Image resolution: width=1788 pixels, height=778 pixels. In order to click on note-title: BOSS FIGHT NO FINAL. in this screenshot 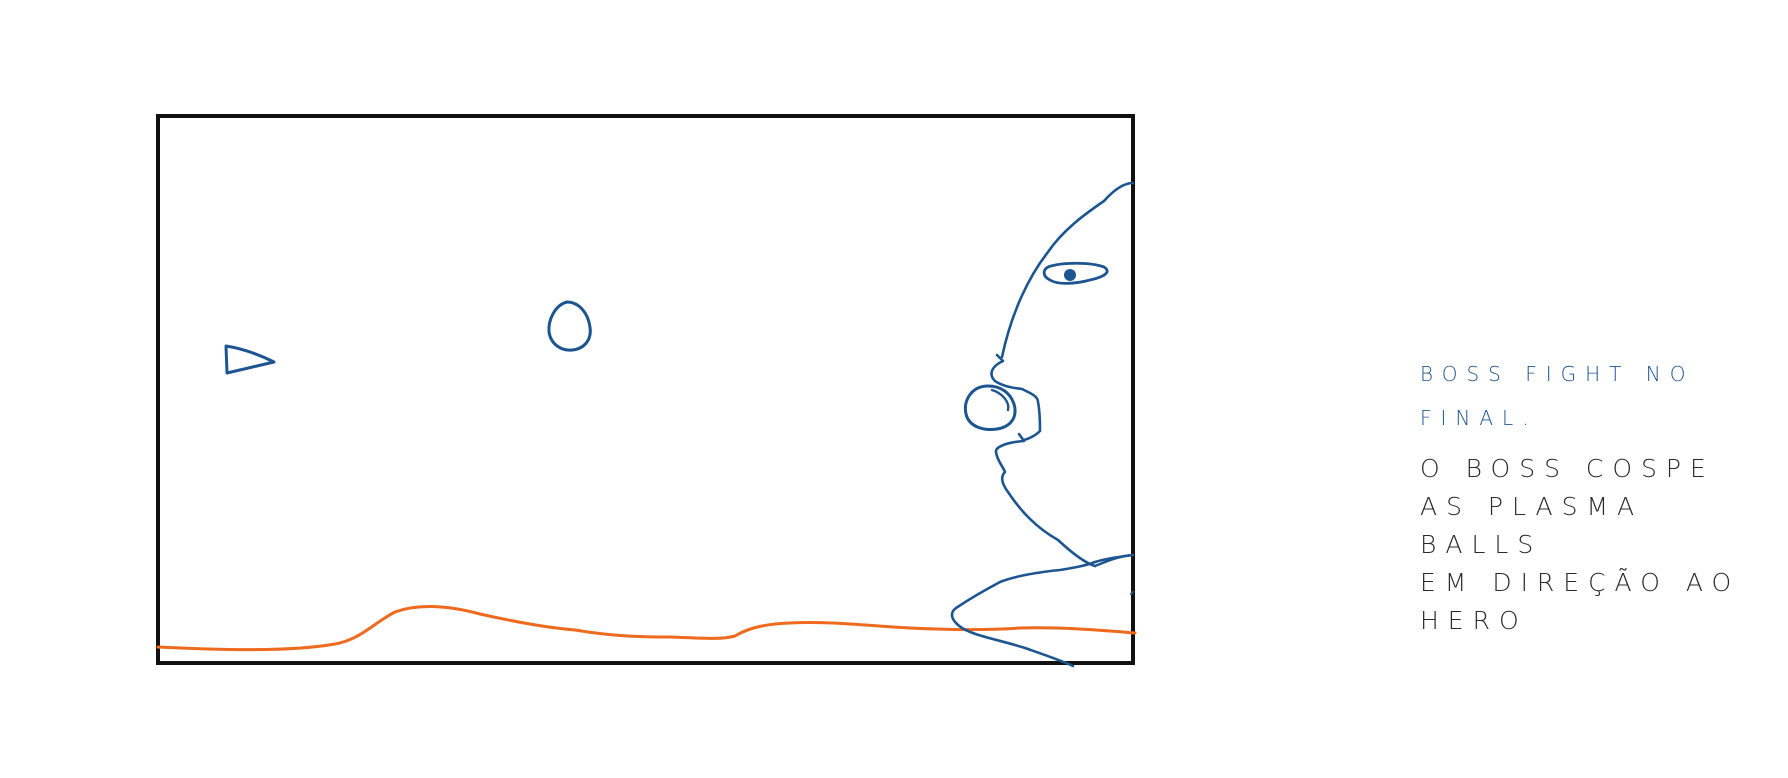, I will do `click(1557, 396)`.